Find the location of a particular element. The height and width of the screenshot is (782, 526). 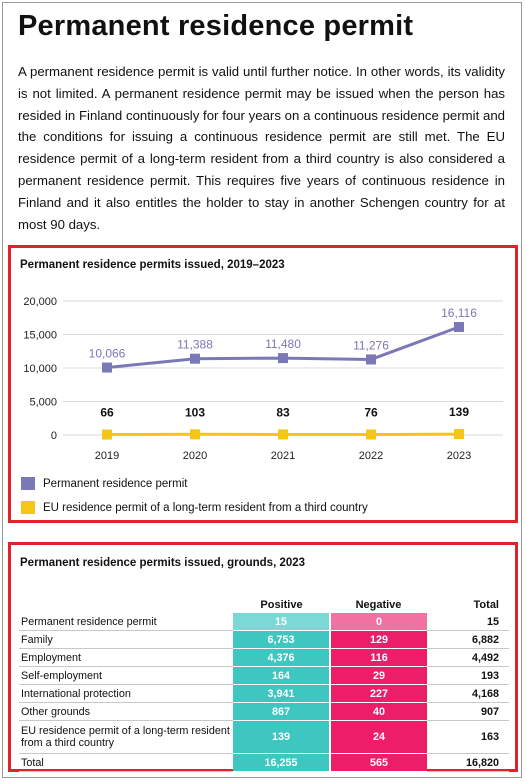

negative-cell: 40 is located at coordinates (378, 711).